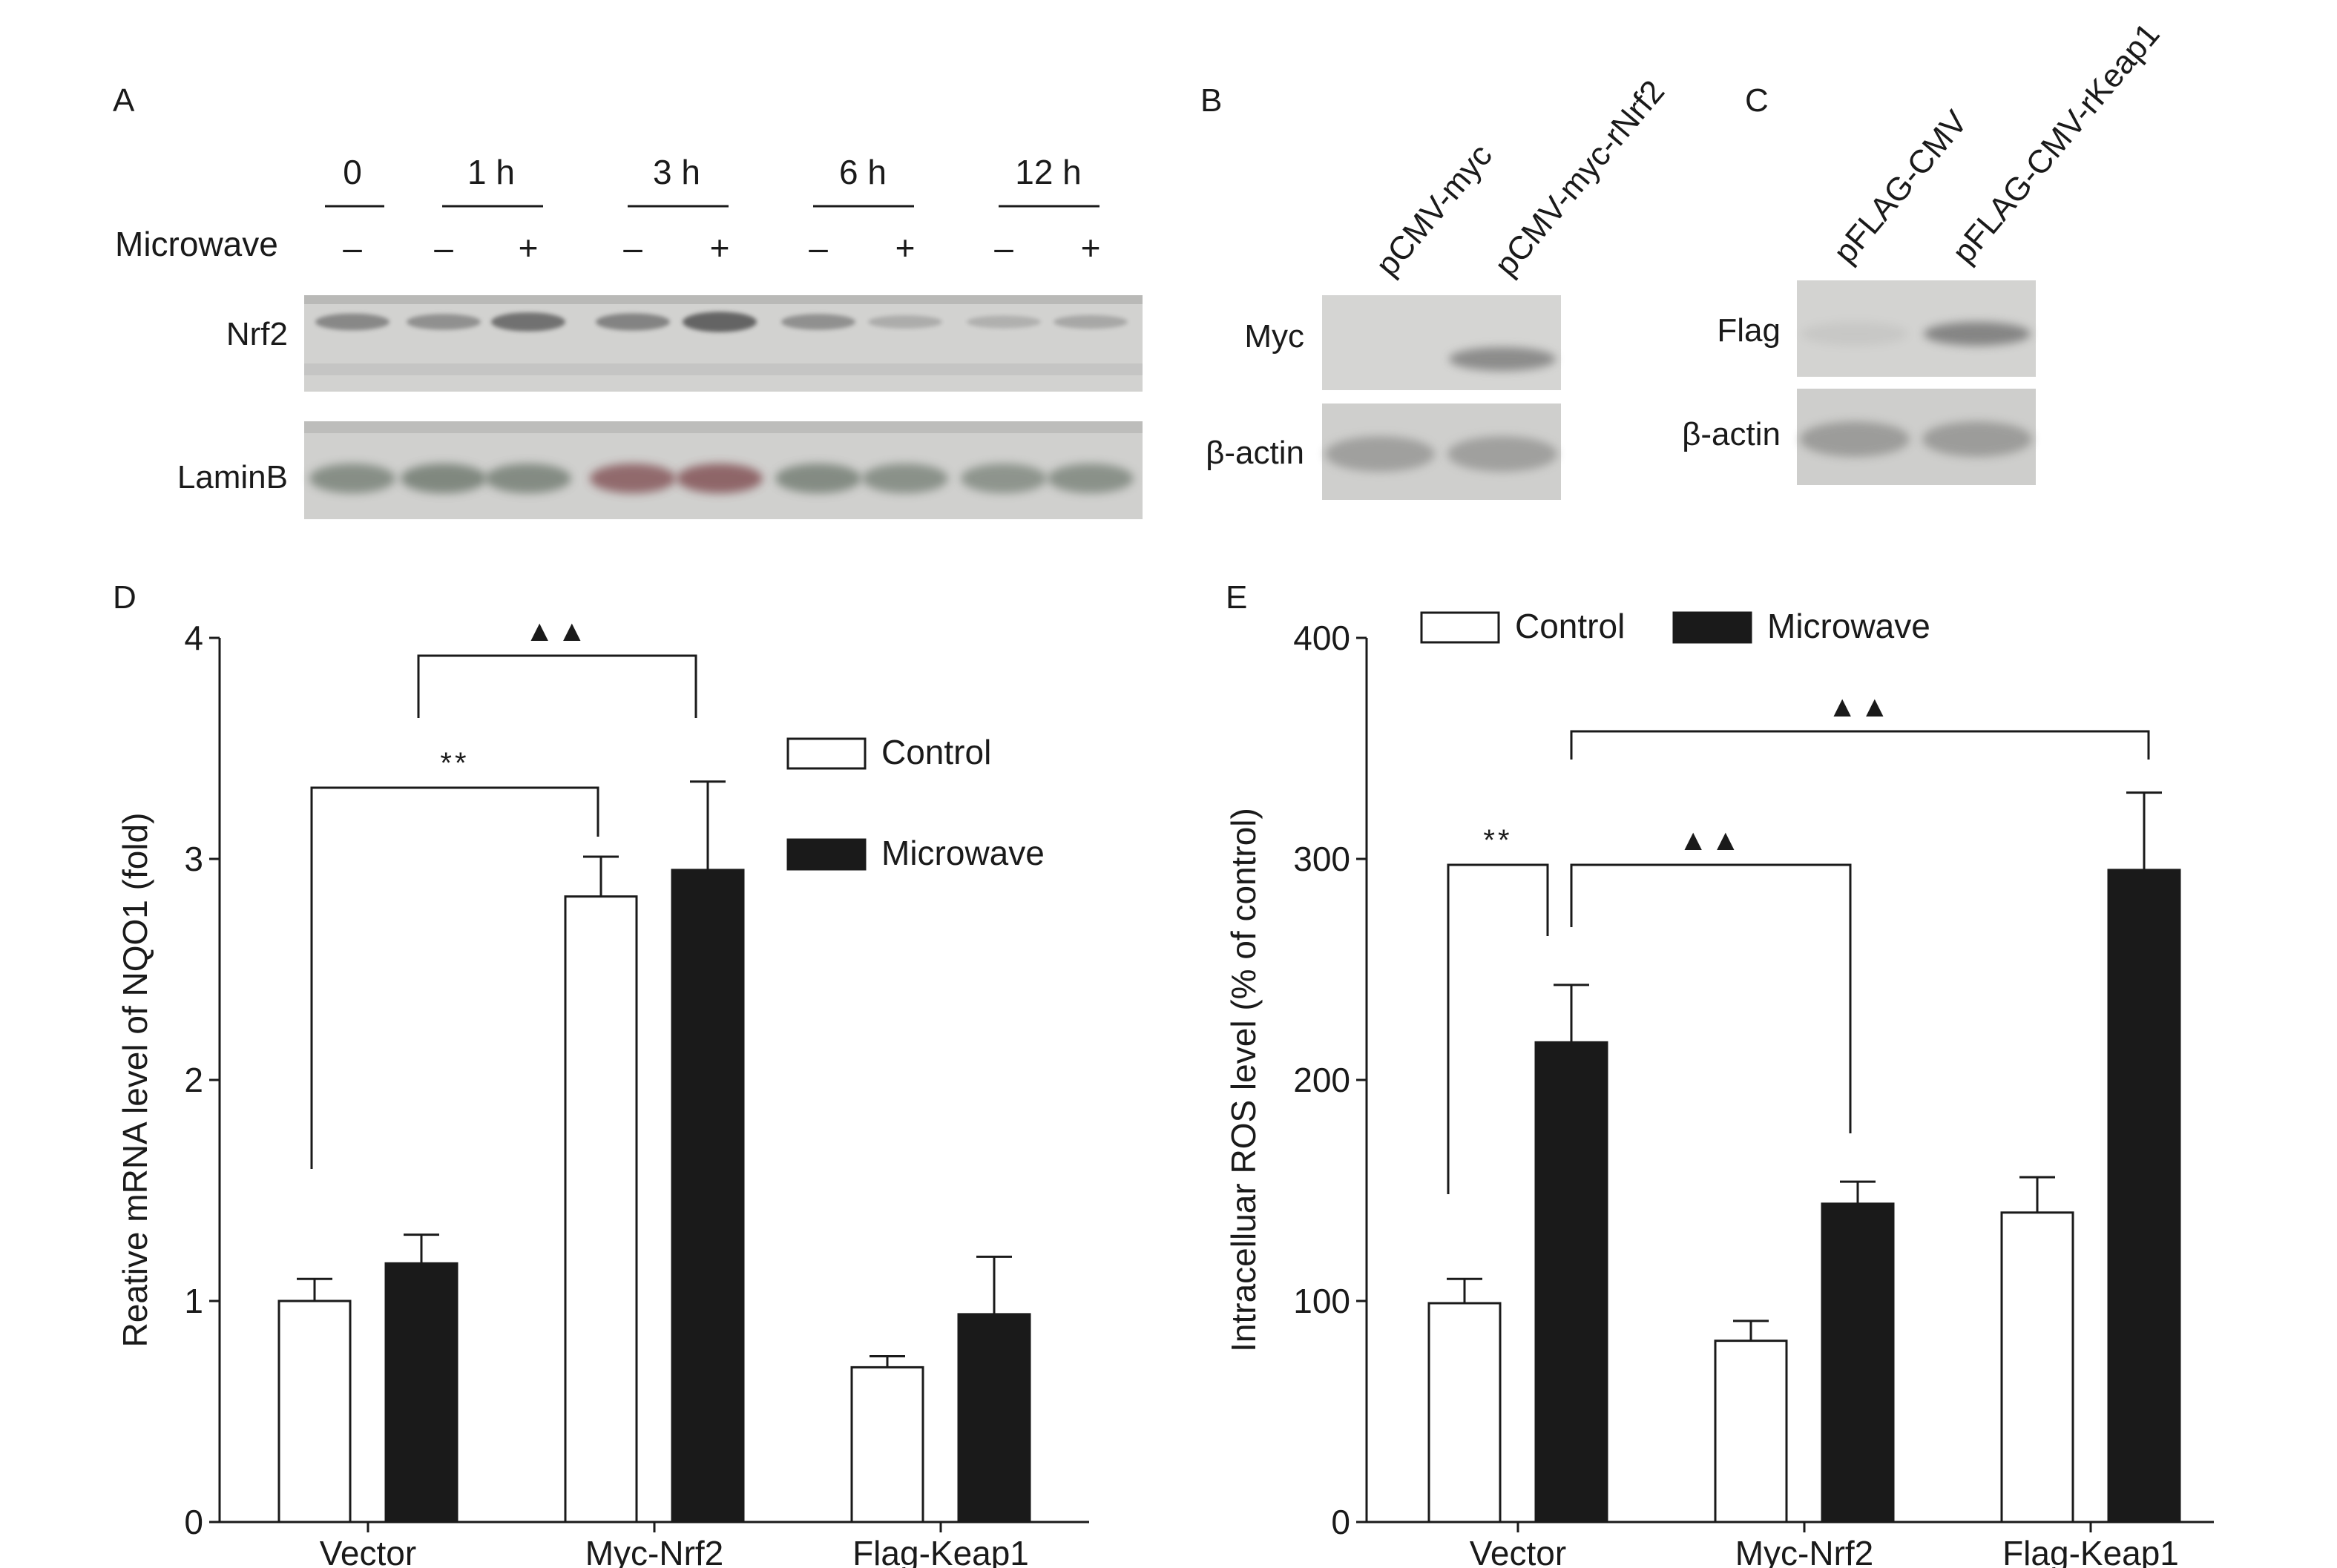 Image resolution: width=2337 pixels, height=1568 pixels. I want to click on y-axis-label: Reative mRNA level of NQO1 (fold), so click(135, 1080).